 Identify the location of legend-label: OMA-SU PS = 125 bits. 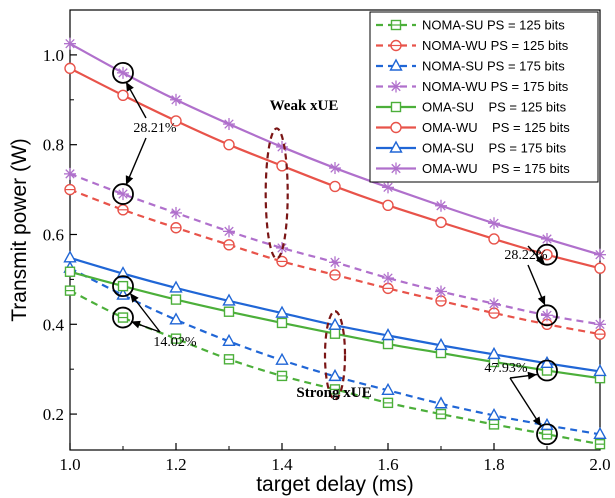
(494, 107).